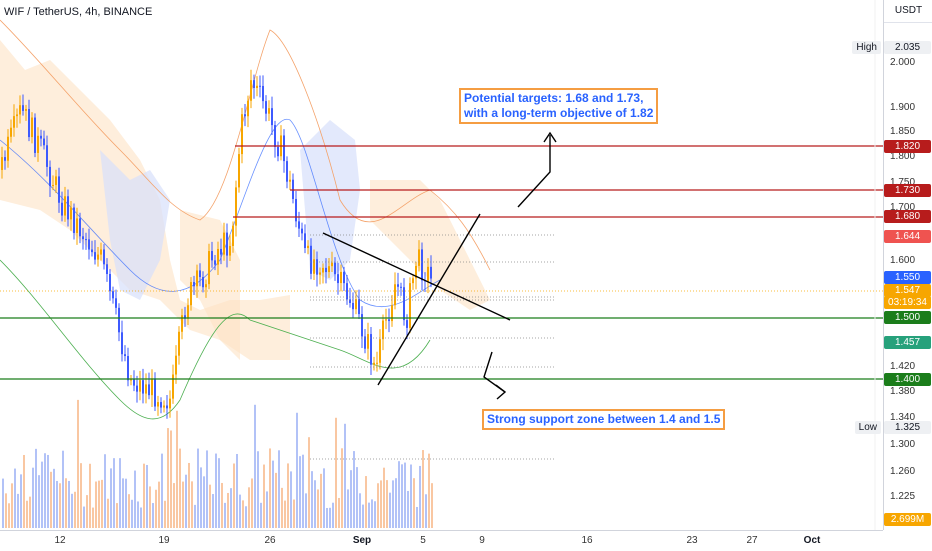  What do you see at coordinates (215, 339) in the screenshot?
I see `lower-band` at bounding box center [215, 339].